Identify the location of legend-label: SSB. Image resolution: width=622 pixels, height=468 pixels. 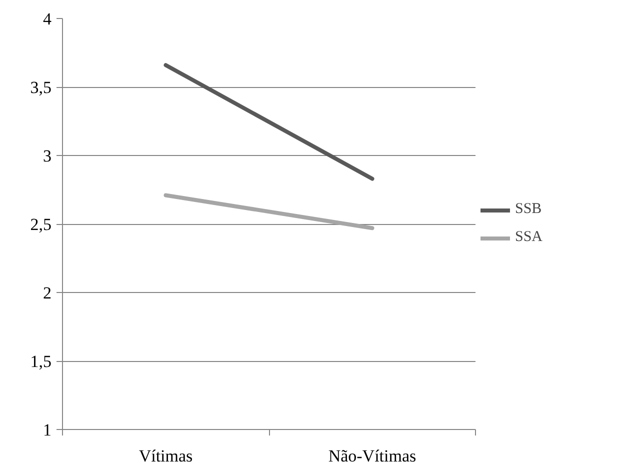
(528, 209).